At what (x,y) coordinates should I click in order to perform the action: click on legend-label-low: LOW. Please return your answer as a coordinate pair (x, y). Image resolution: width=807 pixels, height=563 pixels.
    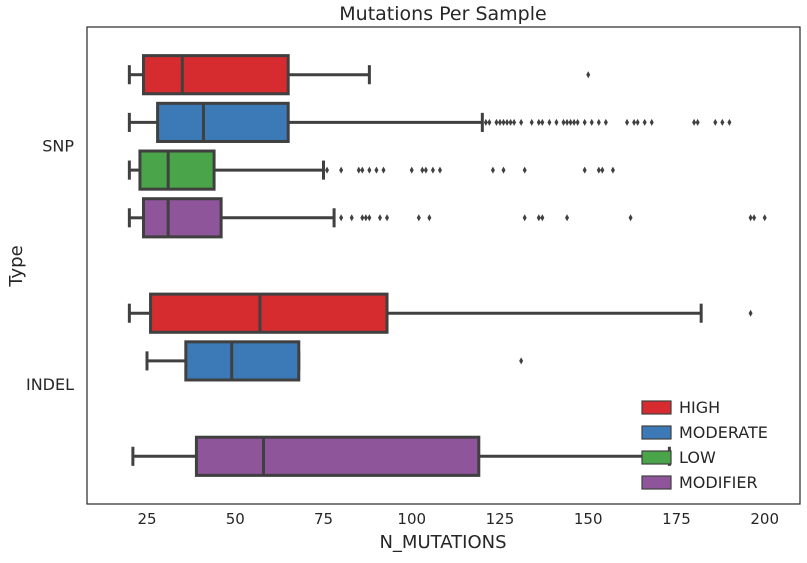
    Looking at the image, I should click on (697, 457).